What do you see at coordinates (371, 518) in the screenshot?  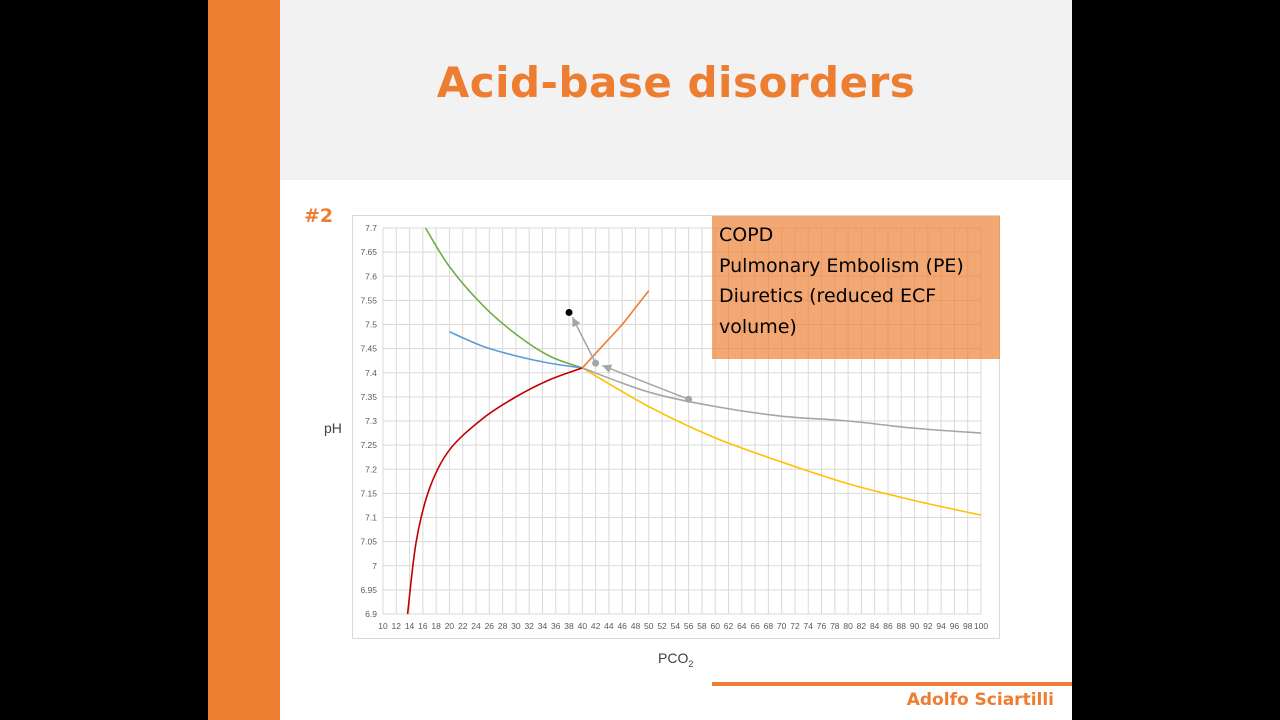 I see `y-tick-label: 7.1` at bounding box center [371, 518].